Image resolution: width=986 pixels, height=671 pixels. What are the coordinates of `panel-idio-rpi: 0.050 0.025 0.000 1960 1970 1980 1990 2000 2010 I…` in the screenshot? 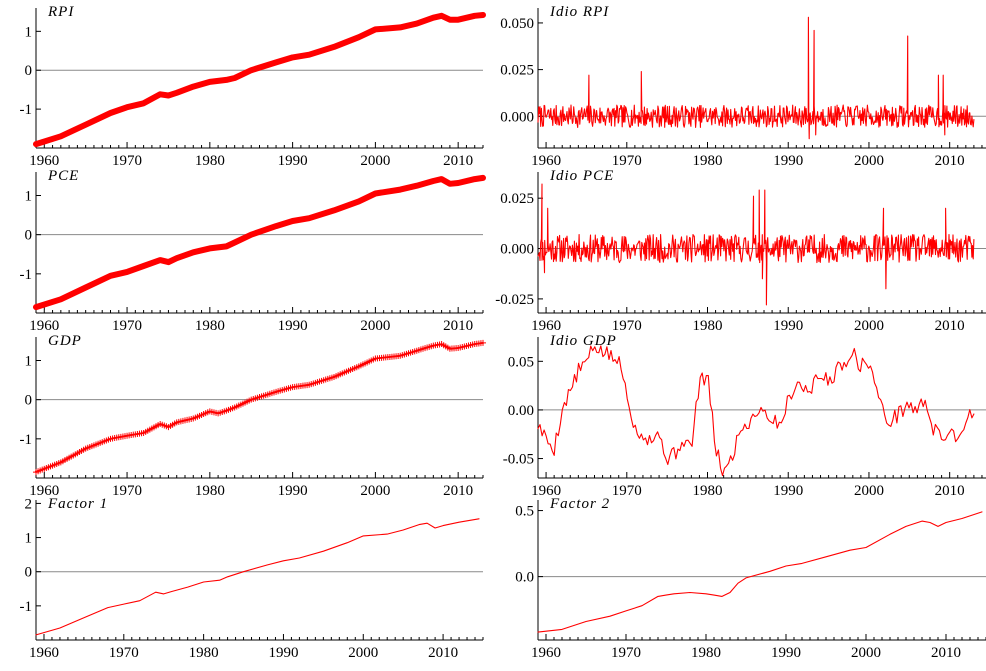 It's located at (743, 86).